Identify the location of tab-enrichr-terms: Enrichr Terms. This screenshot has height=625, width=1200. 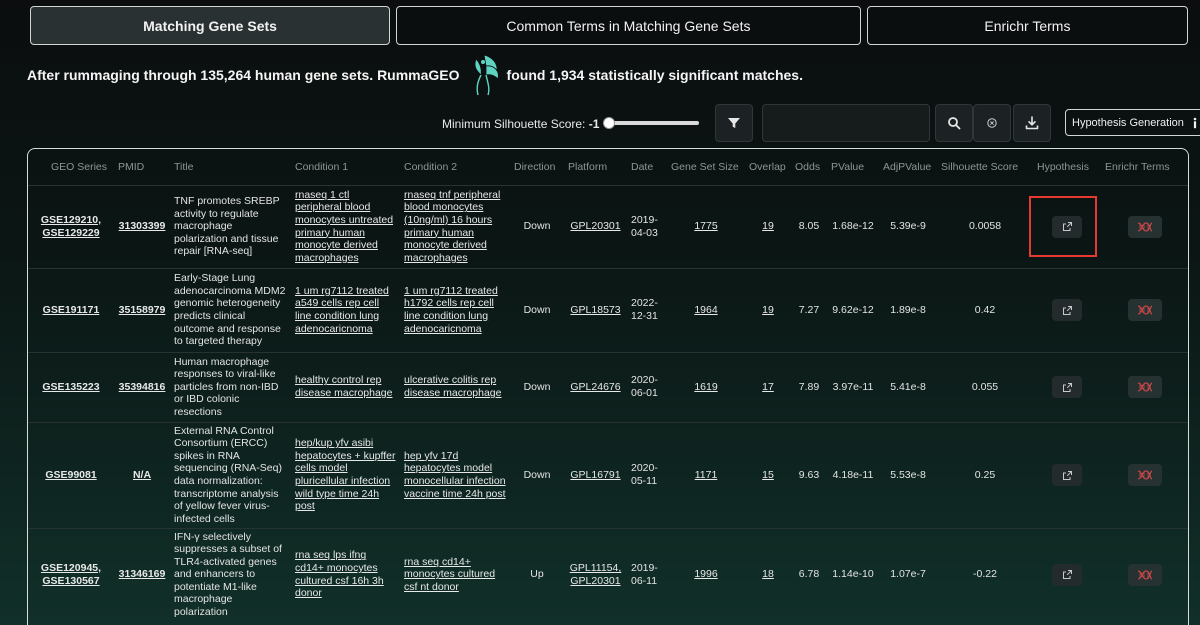
(1027, 25).